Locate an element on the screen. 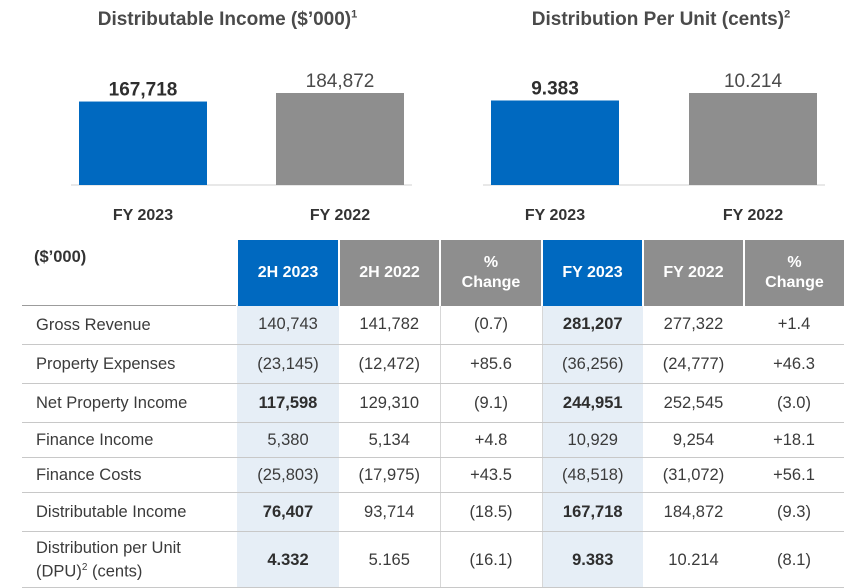 The image size is (867, 588). table-cell: 5,134 is located at coordinates (389, 440).